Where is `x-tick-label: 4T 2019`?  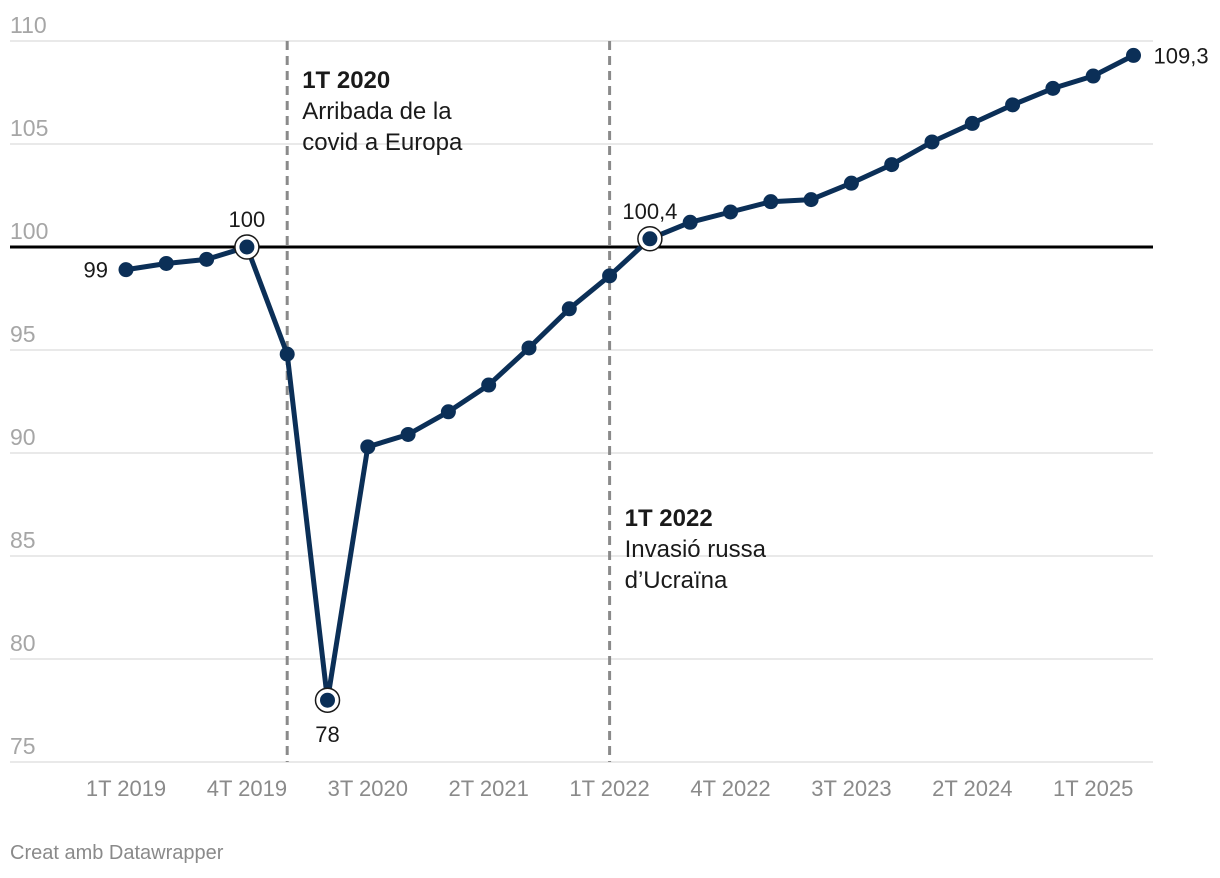
x-tick-label: 4T 2019 is located at coordinates (247, 788).